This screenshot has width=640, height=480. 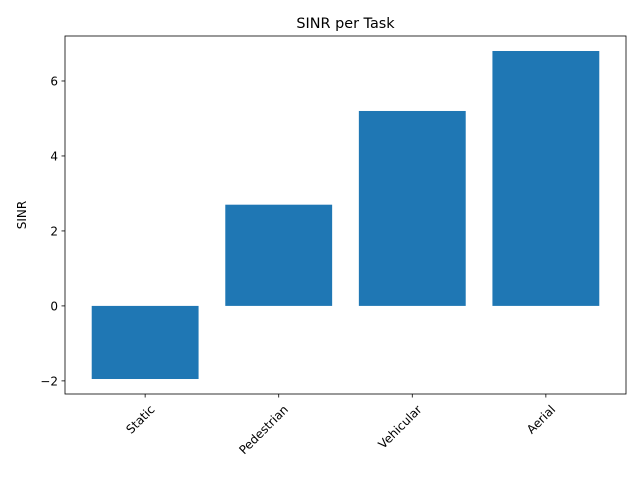 I want to click on bar-pedestrian, so click(x=279, y=255).